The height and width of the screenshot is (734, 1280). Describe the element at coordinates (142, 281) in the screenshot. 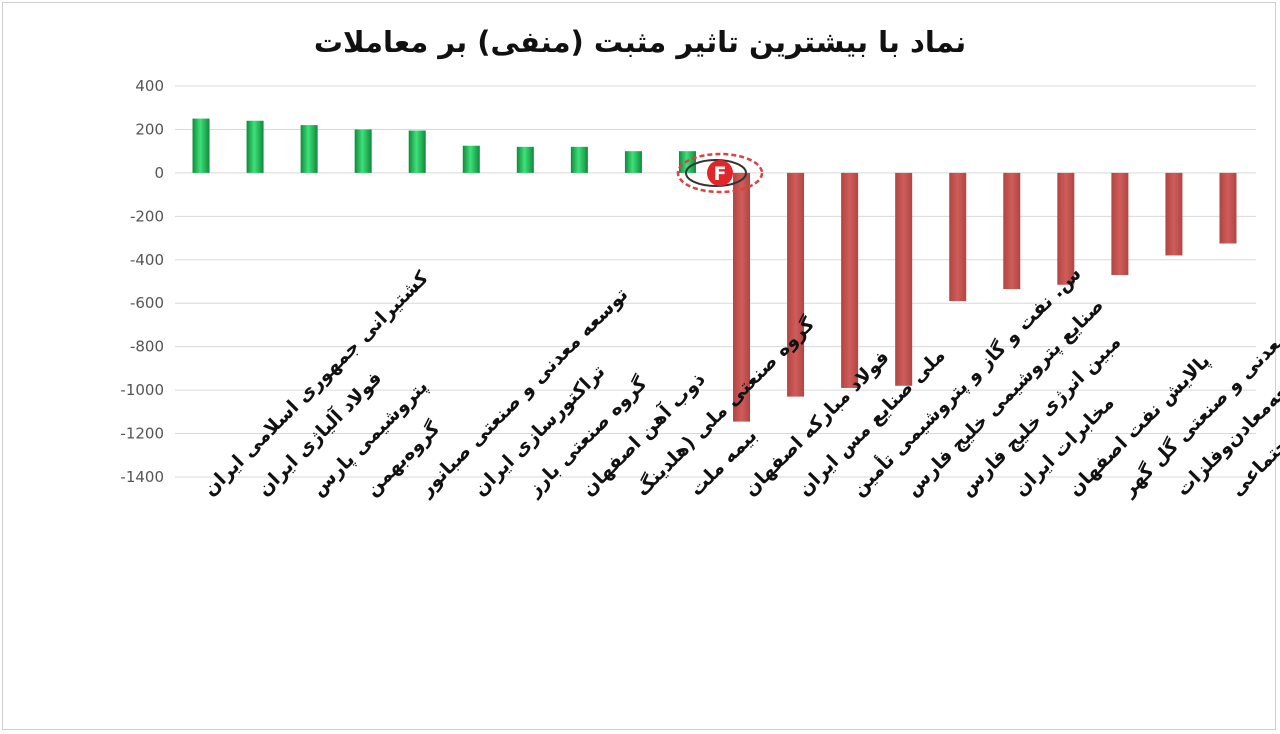

I see `y-axis: 400 200 0 -200 -400 -600 -800 -1000 -1200 -1400` at that location.